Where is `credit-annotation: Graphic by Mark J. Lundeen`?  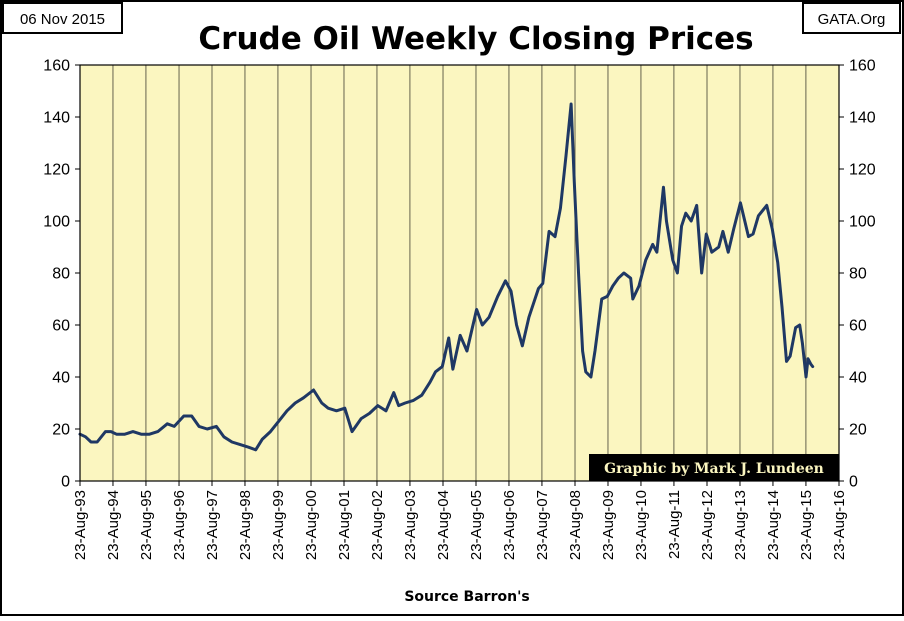
credit-annotation: Graphic by Mark J. Lundeen is located at coordinates (714, 467).